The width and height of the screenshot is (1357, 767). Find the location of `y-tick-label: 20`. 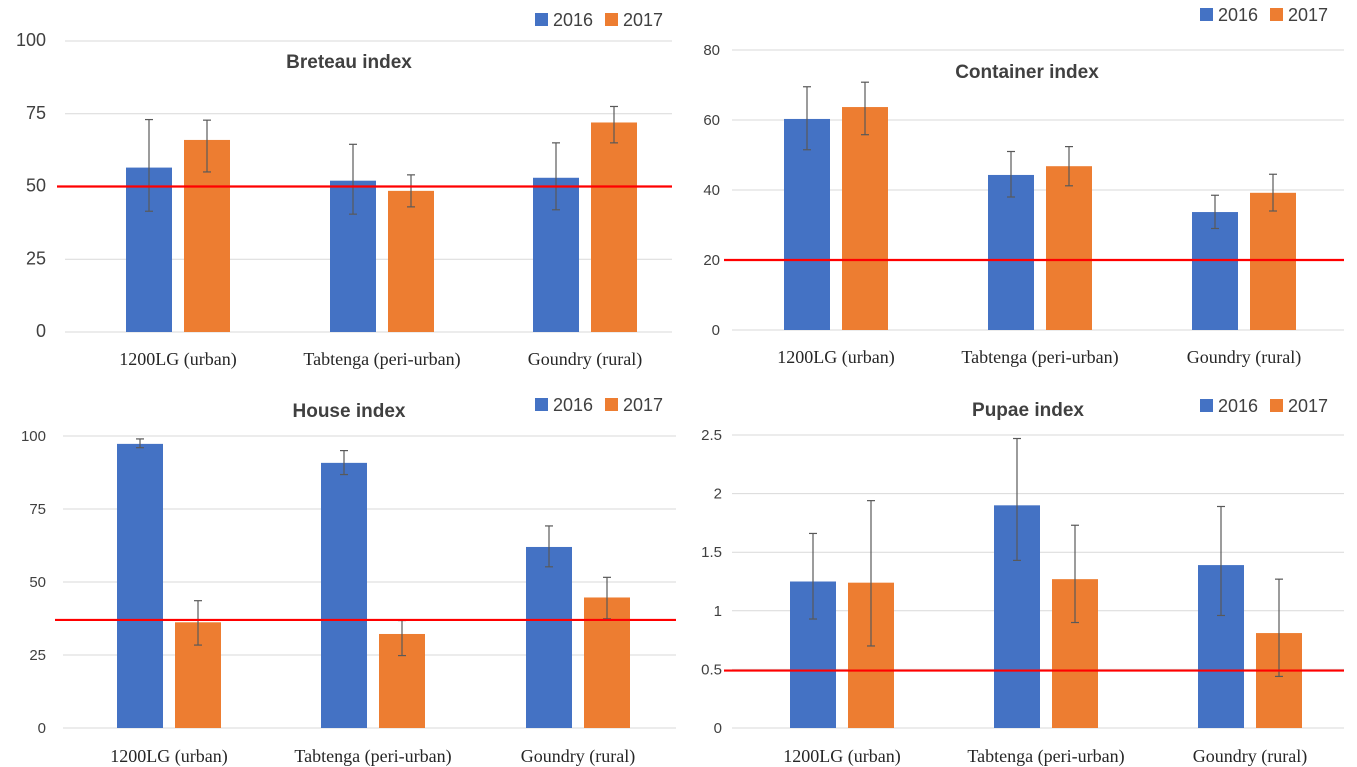

y-tick-label: 20 is located at coordinates (711, 260).